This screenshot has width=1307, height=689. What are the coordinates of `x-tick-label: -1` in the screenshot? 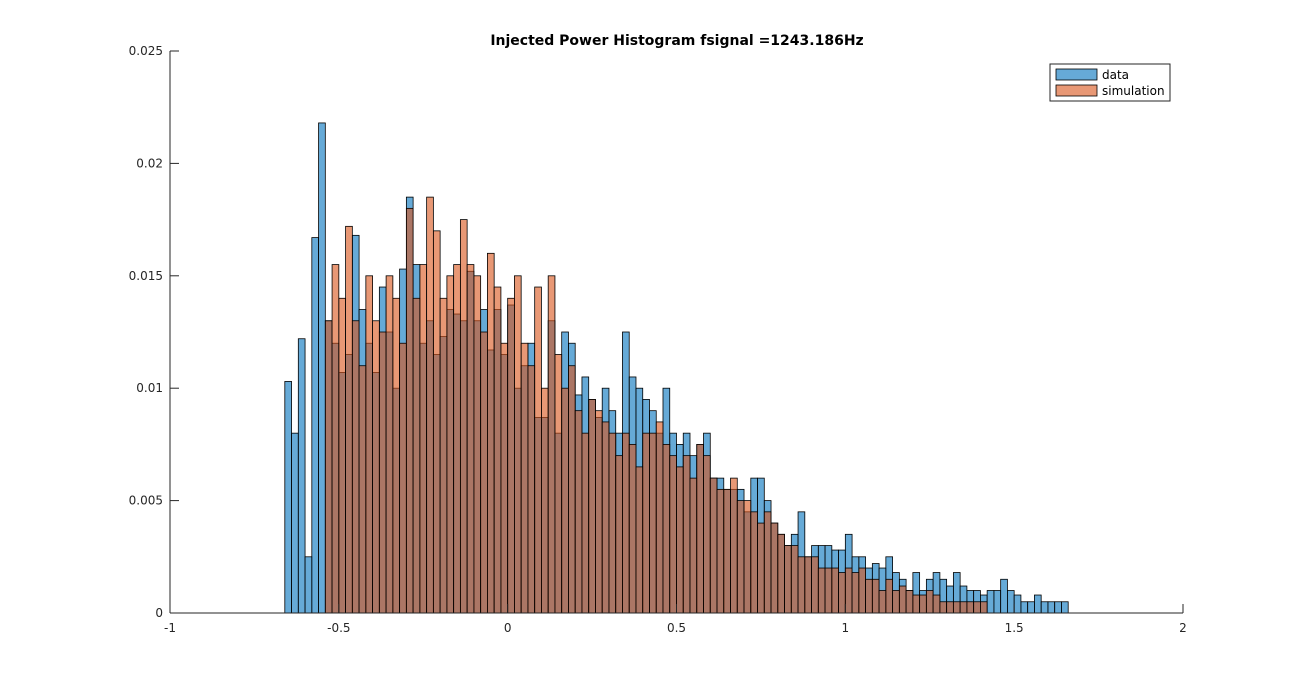 It's located at (170, 628).